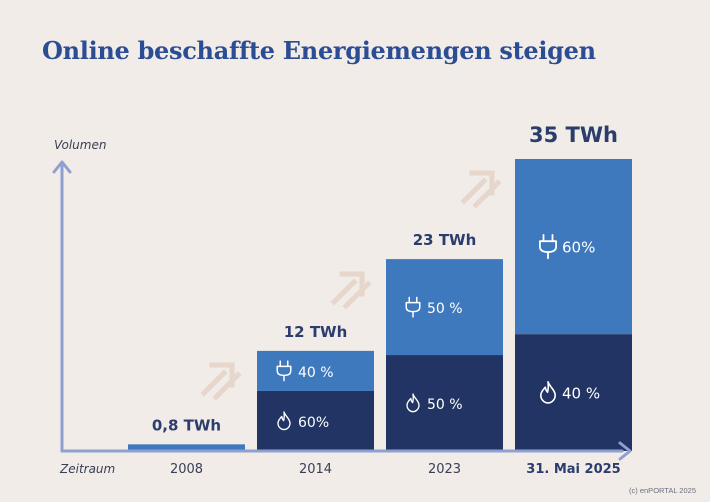 Image resolution: width=710 pixels, height=502 pixels. I want to click on category-label: 31. Mai 2025, so click(573, 469).